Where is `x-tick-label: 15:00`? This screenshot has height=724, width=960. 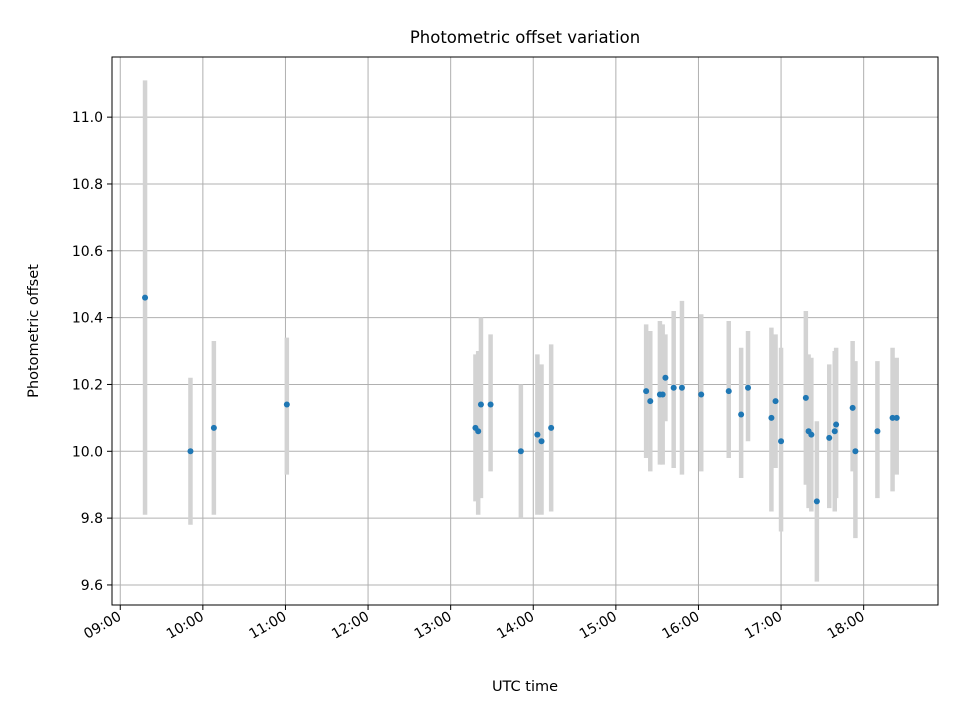
x-tick-label: 15:00 is located at coordinates (598, 626).